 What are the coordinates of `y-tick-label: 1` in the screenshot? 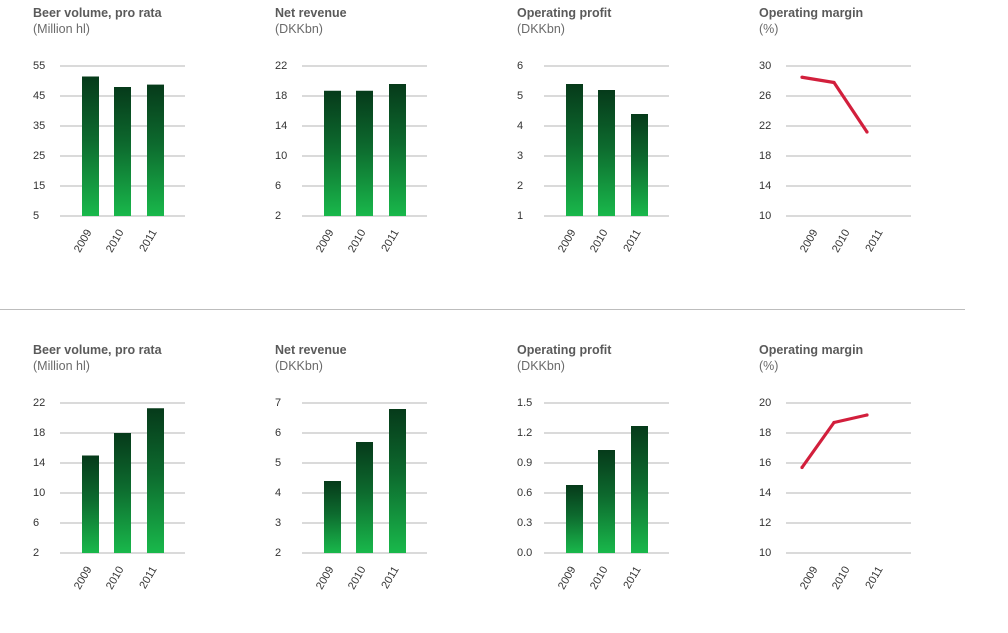 It's located at (520, 216).